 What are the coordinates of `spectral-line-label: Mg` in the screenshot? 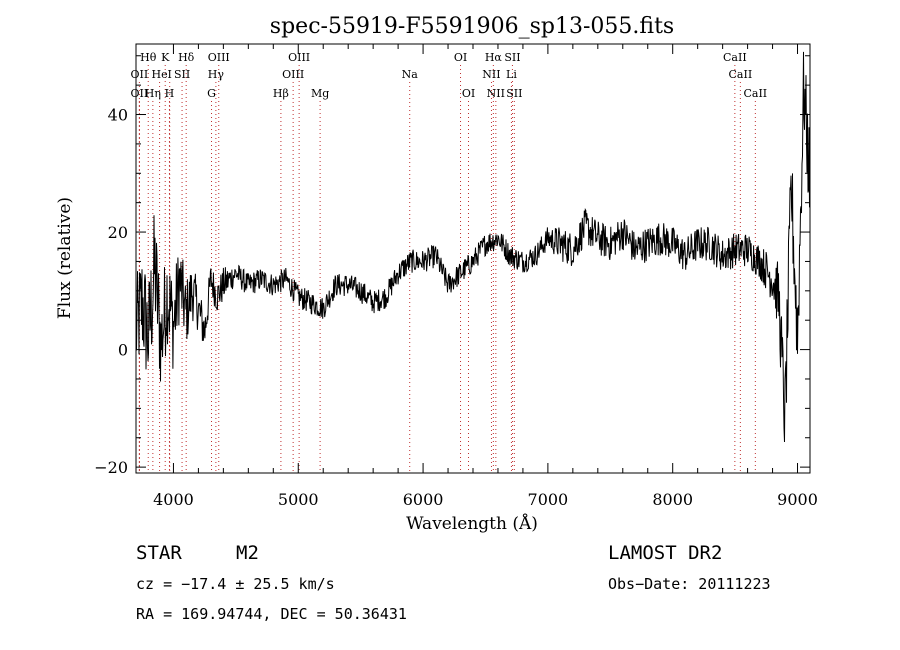 It's located at (320, 93).